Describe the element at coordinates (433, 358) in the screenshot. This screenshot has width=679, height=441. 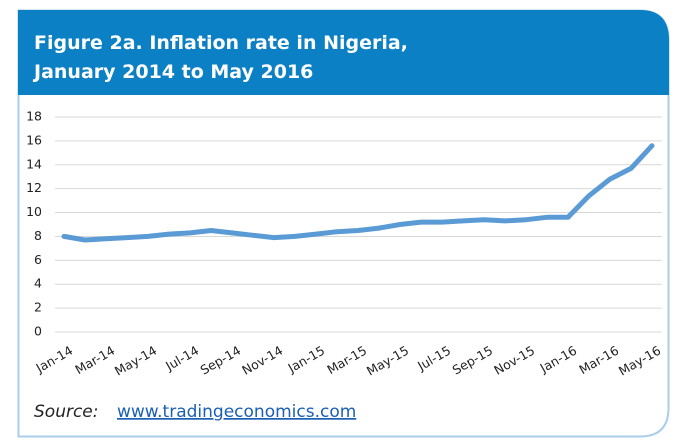
I see `x-tick-label: Jul-15` at that location.